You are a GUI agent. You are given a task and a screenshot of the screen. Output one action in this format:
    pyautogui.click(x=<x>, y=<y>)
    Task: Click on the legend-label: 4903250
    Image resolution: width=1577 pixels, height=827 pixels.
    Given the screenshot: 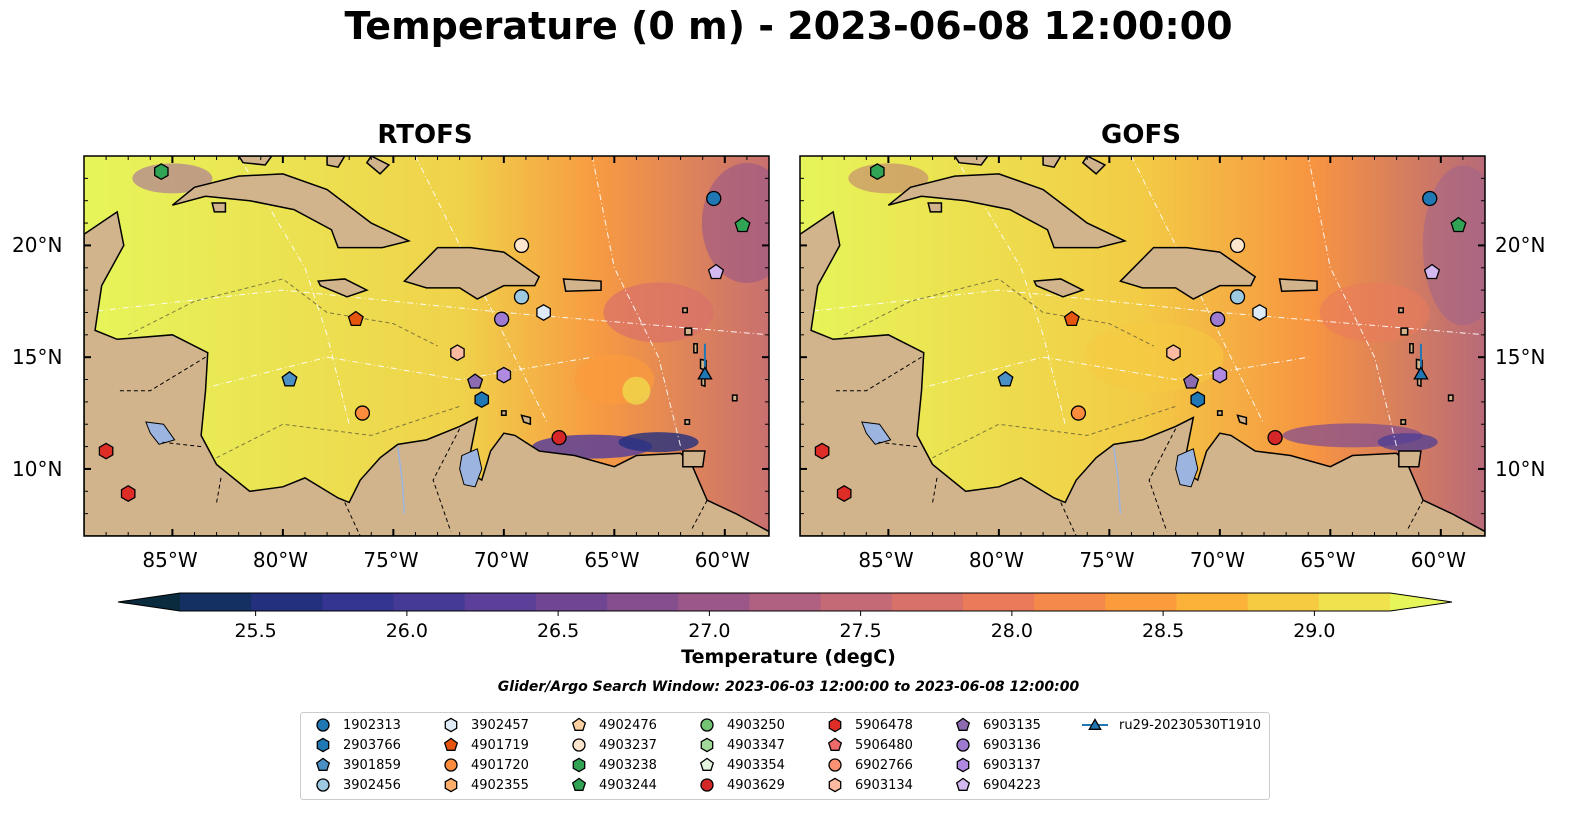 What is the action you would take?
    pyautogui.click(x=756, y=725)
    